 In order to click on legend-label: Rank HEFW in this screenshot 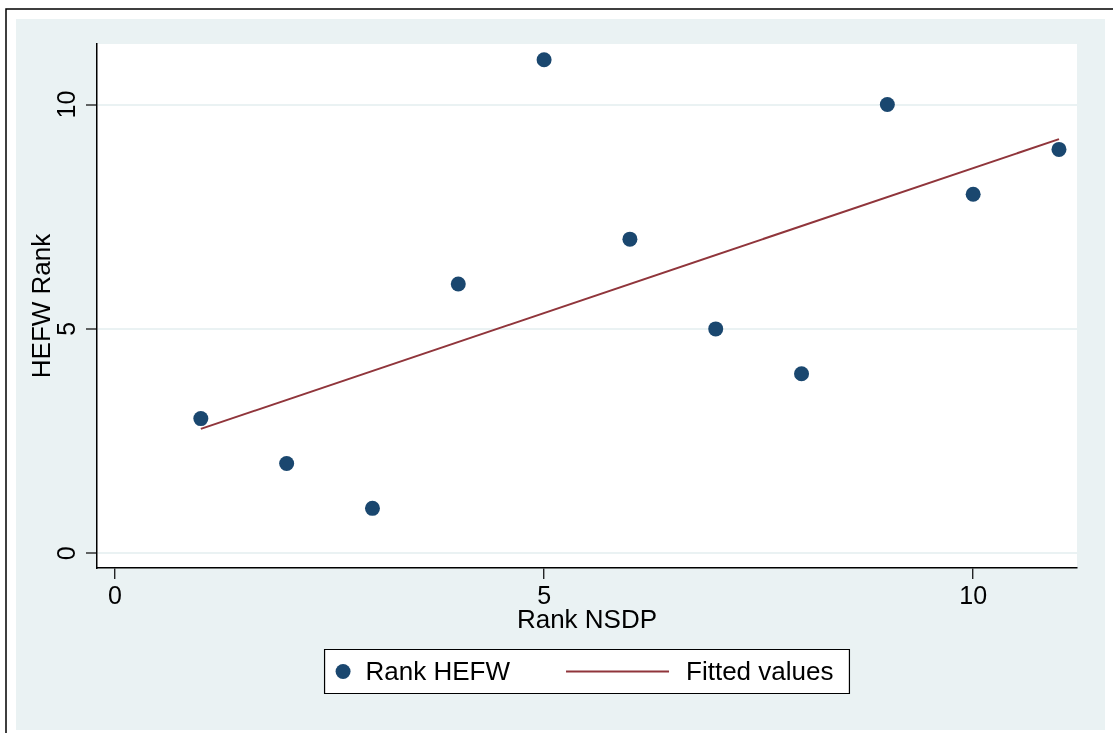, I will do `click(438, 670)`.